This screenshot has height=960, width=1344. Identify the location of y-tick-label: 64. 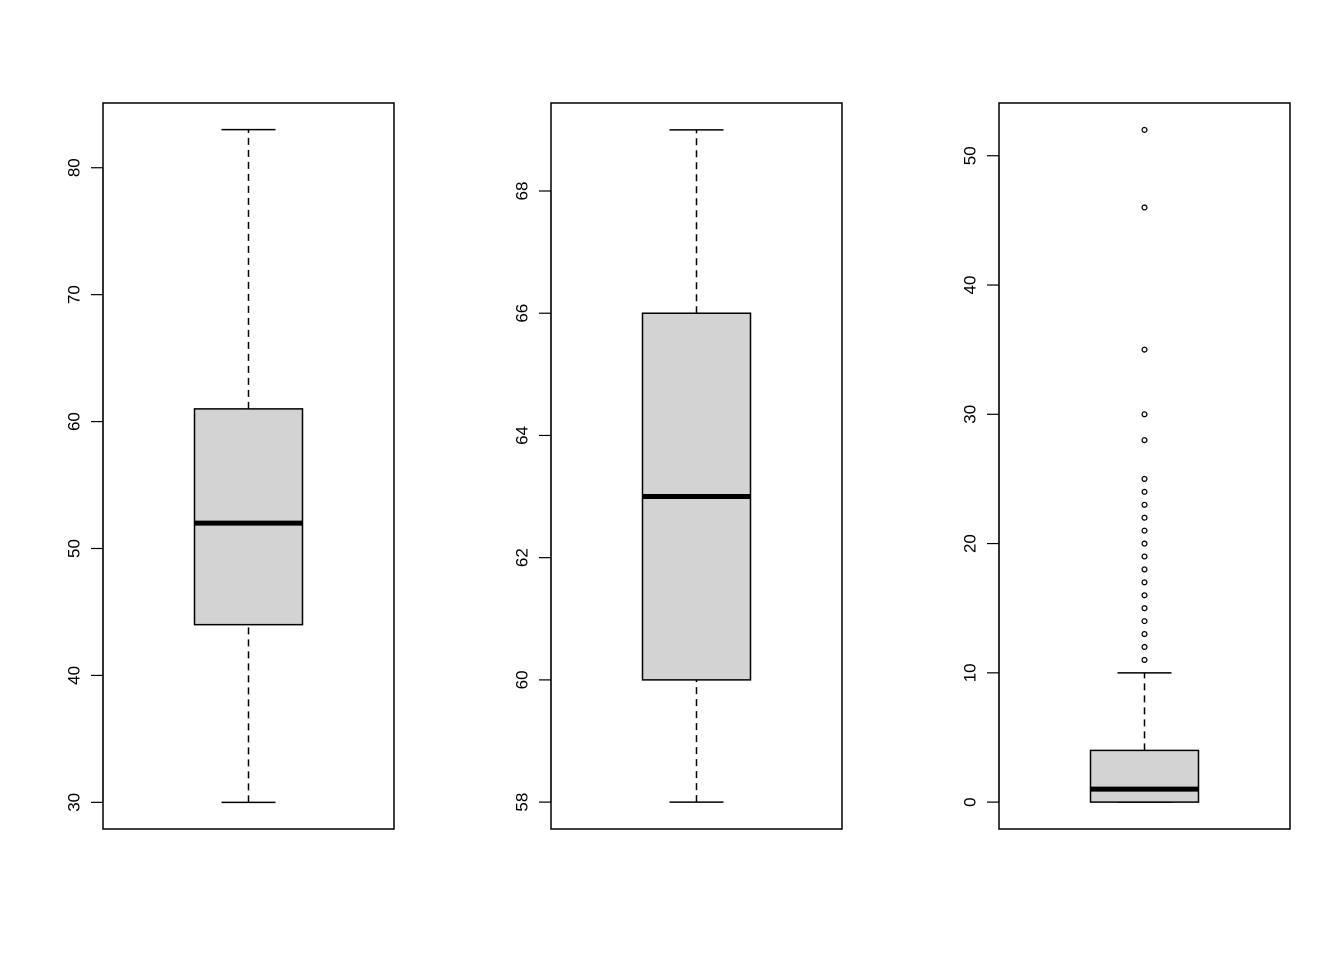
(522, 435).